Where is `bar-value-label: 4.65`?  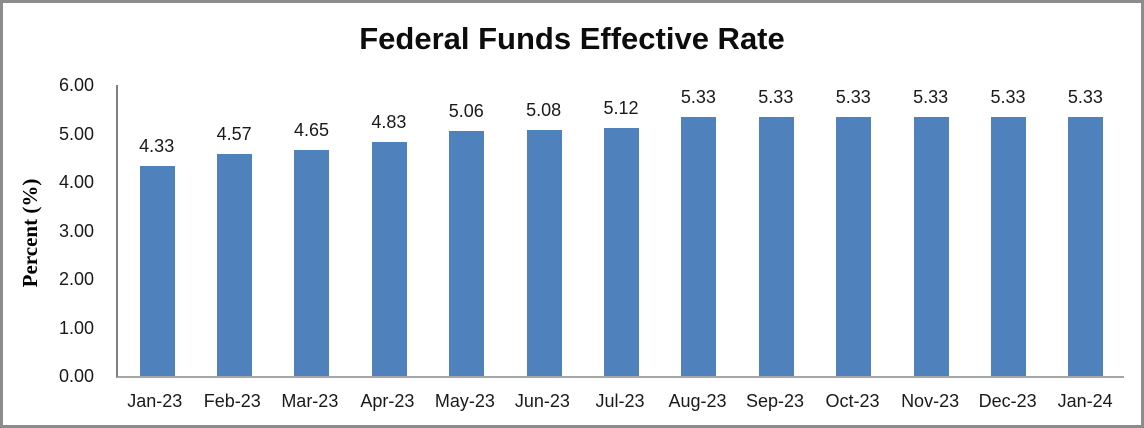
bar-value-label: 4.65 is located at coordinates (311, 130).